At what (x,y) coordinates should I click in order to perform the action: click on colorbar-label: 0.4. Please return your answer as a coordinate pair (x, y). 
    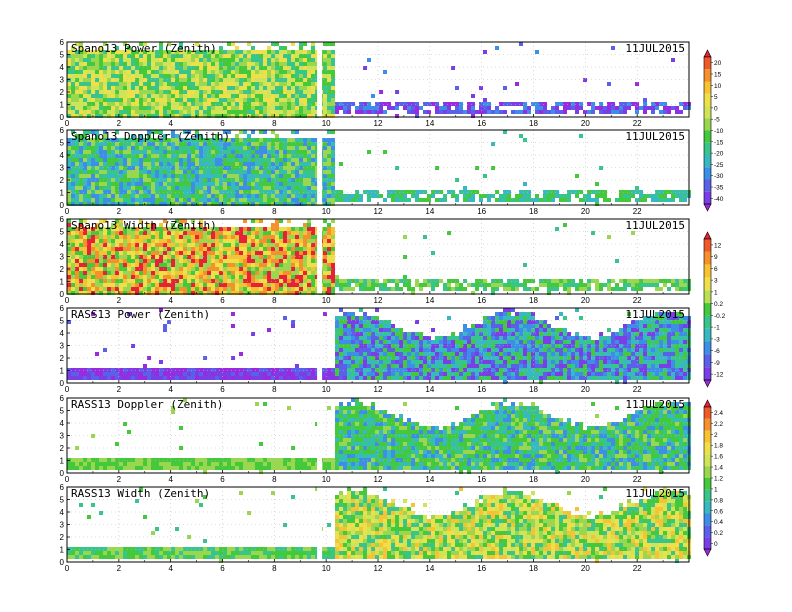
    Looking at the image, I should click on (718, 522).